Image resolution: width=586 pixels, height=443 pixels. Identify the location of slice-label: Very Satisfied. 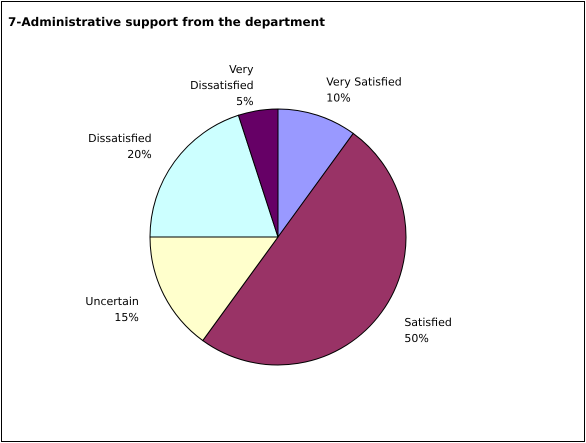
(364, 81).